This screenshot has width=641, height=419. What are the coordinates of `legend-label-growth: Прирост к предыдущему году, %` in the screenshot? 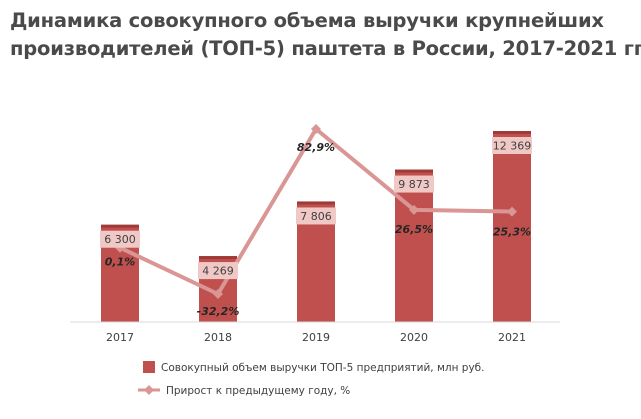 It's located at (258, 391).